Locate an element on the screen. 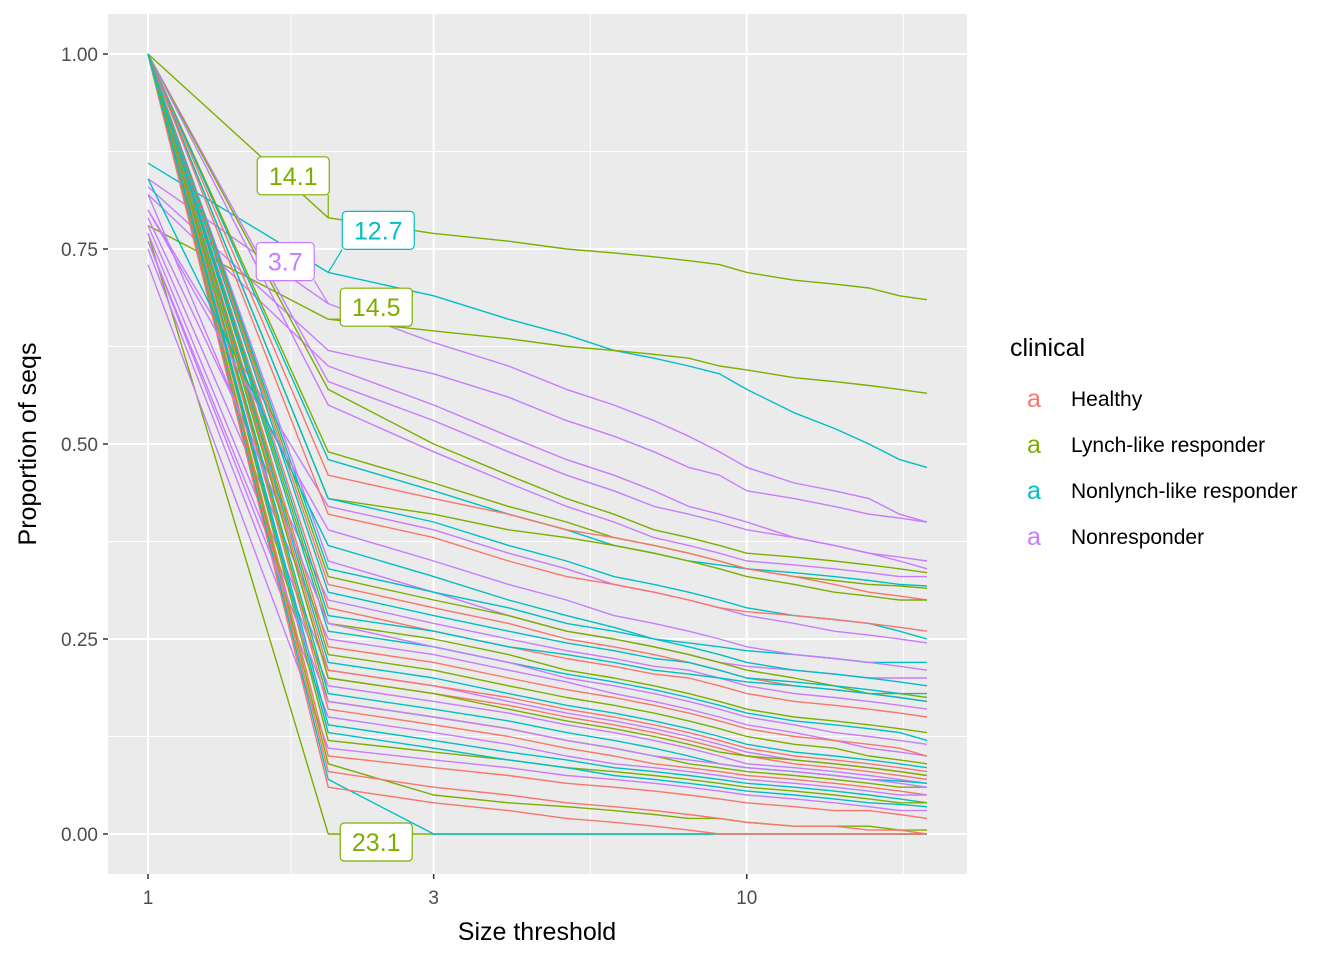 The width and height of the screenshot is (1344, 960). legend-label: Healthy is located at coordinates (1107, 399).